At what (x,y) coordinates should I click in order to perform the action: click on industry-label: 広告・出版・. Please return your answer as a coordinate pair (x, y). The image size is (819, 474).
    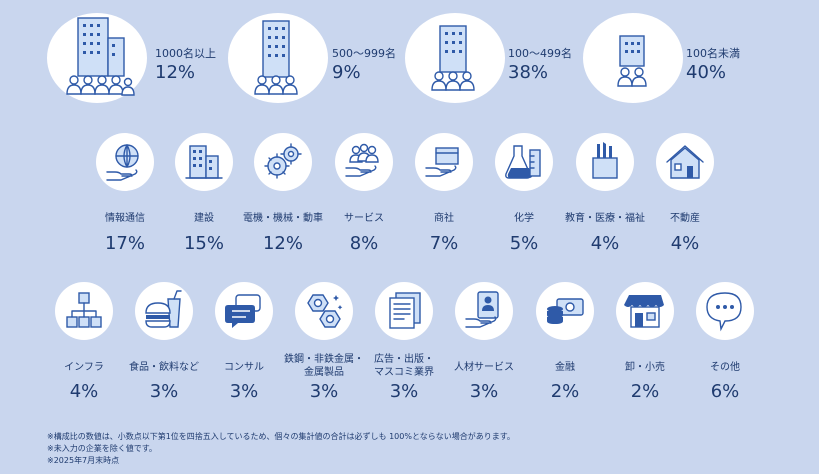
    Looking at the image, I should click on (404, 359).